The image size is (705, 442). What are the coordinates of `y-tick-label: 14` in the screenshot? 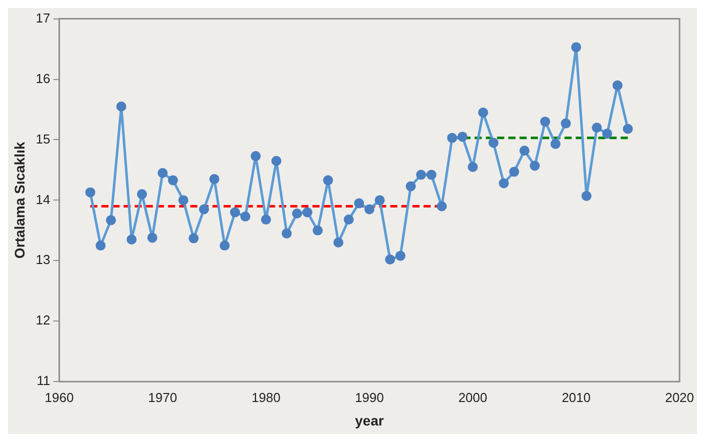 It's located at (43, 199).